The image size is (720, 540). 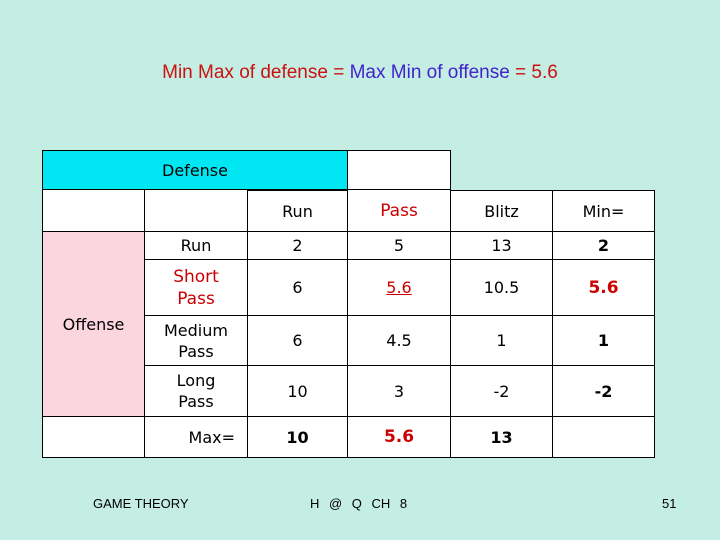 What do you see at coordinates (502, 341) in the screenshot?
I see `cell-medium-pass-blitz: 1` at bounding box center [502, 341].